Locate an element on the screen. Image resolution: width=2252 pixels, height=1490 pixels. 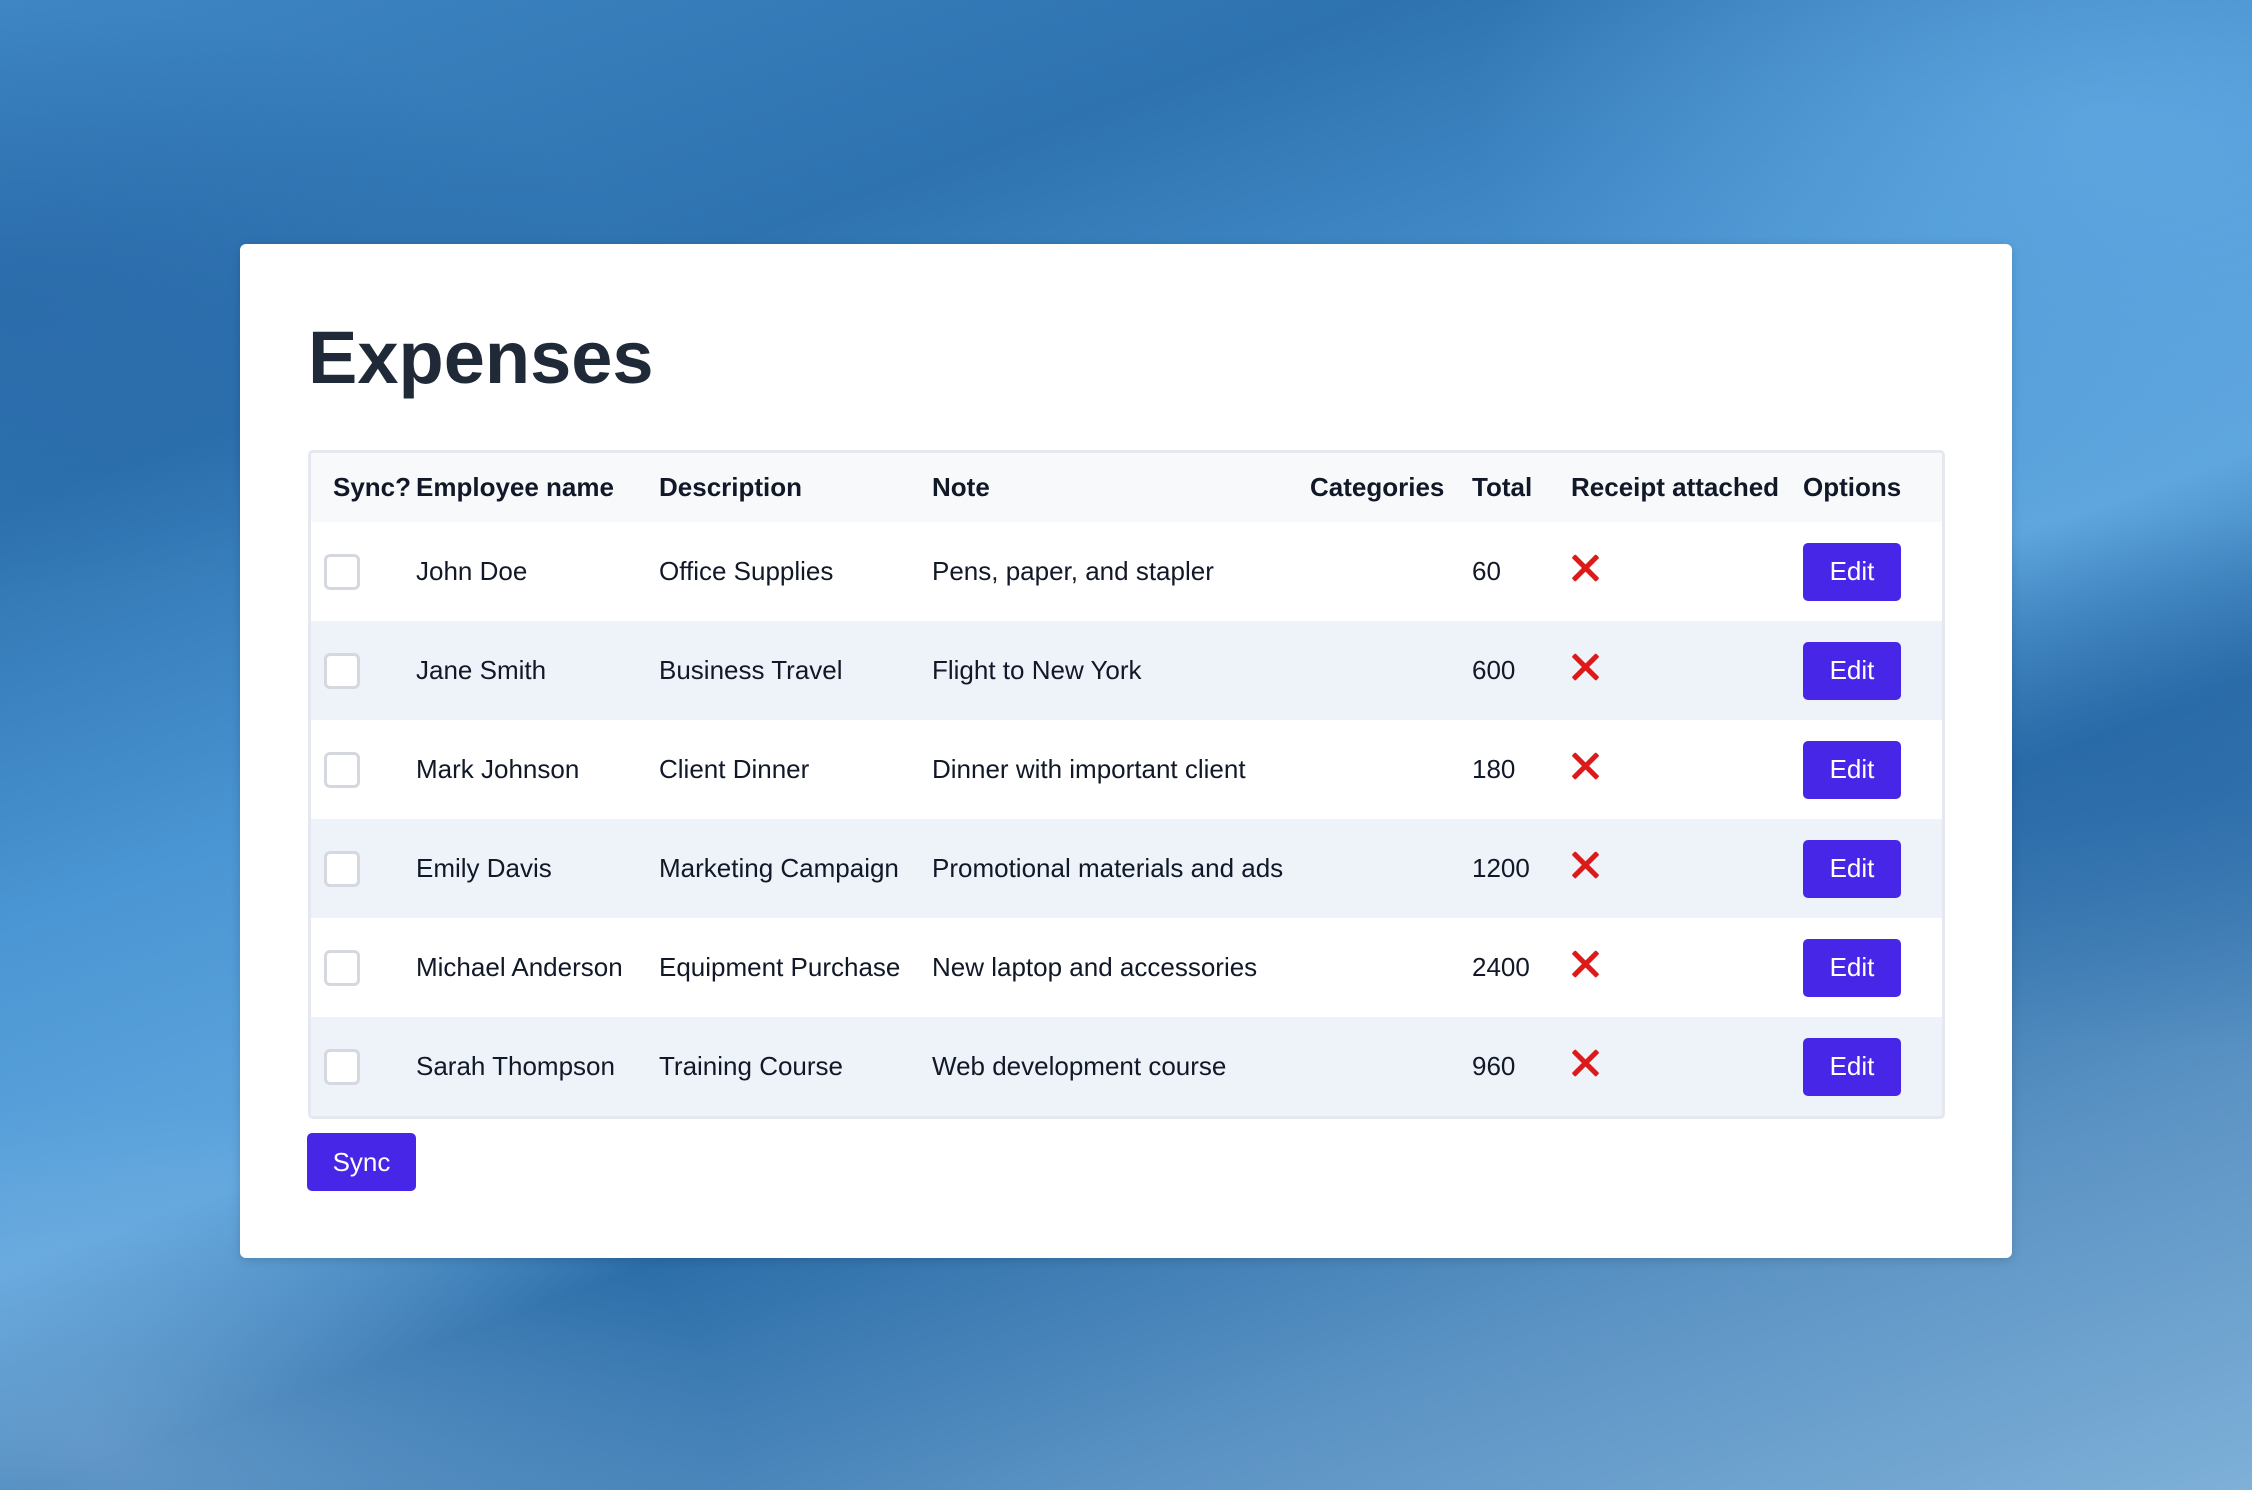
header-total: Total is located at coordinates (1521, 487).